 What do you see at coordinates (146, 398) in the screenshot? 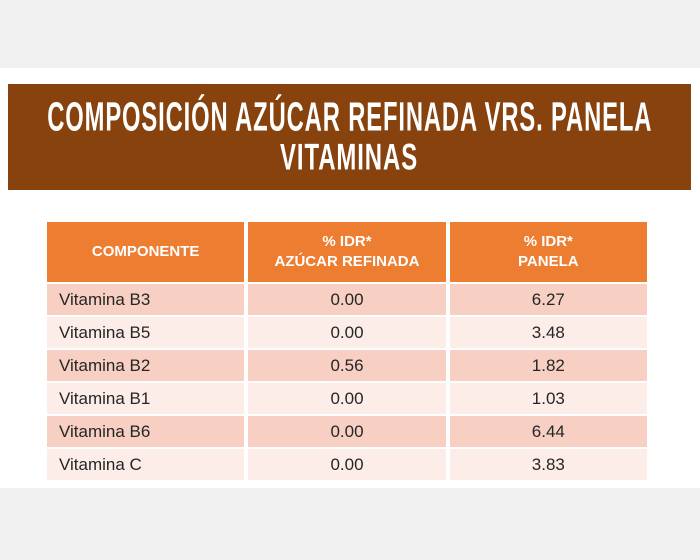
I see `cell-componente: Vitamina B1` at bounding box center [146, 398].